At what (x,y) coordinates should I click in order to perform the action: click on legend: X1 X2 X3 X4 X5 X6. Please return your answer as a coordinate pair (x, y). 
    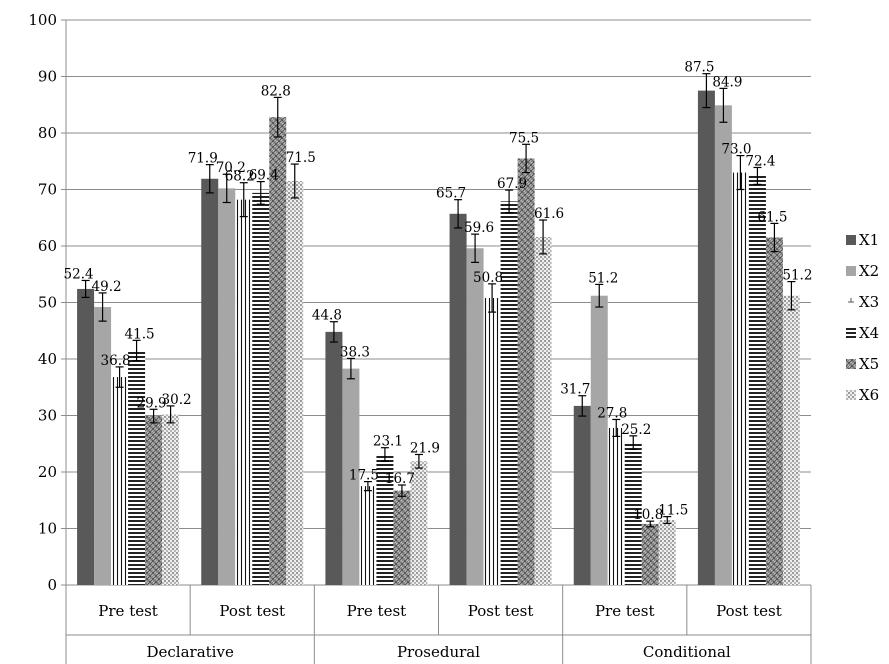
    Looking at the image, I should click on (862, 317).